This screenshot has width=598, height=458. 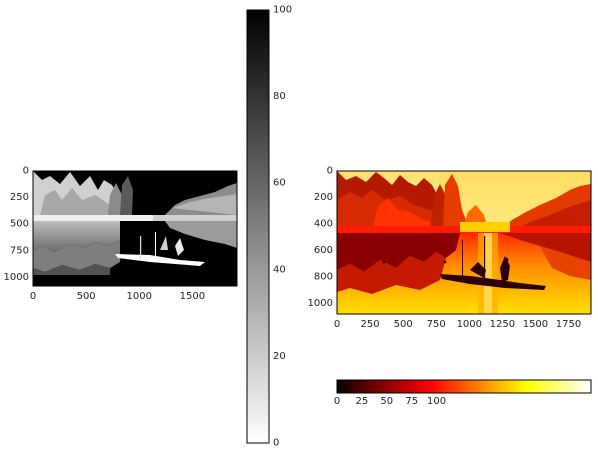 What do you see at coordinates (323, 276) in the screenshot?
I see `y-tick-label: 800` at bounding box center [323, 276].